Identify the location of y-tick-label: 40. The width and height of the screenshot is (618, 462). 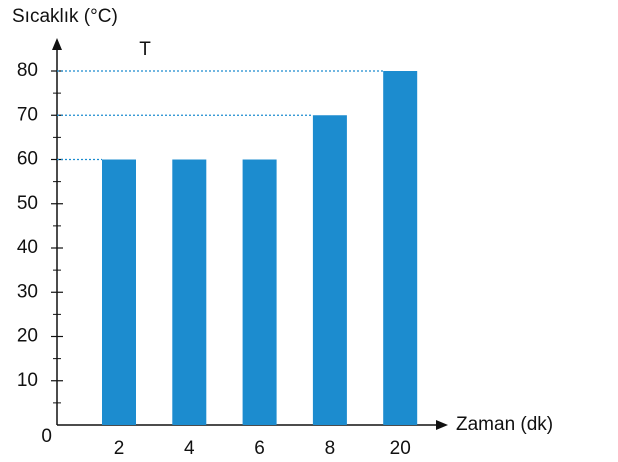
(27, 247).